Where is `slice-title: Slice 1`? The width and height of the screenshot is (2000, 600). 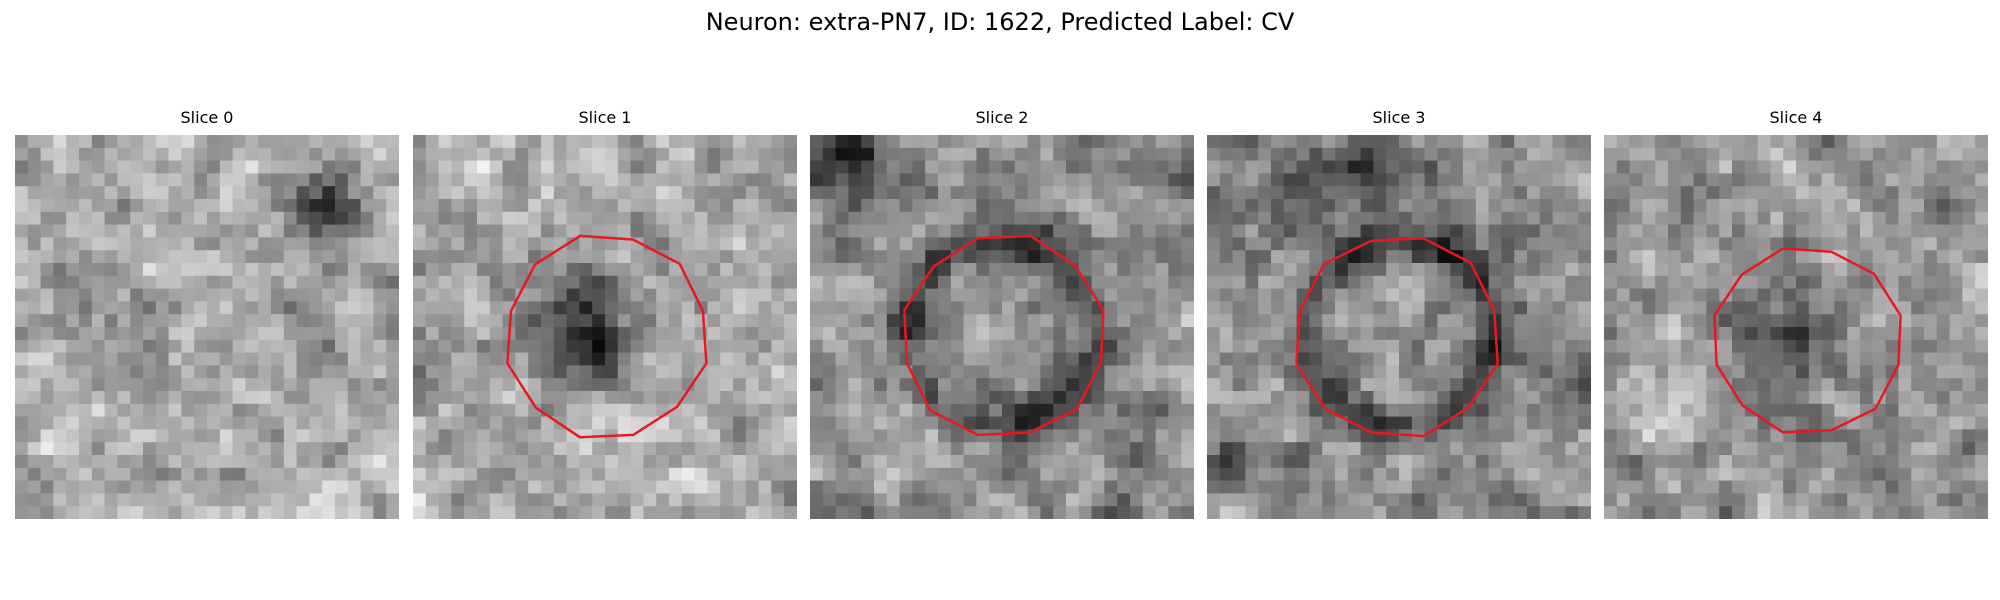
slice-title: Slice 1 is located at coordinates (605, 117).